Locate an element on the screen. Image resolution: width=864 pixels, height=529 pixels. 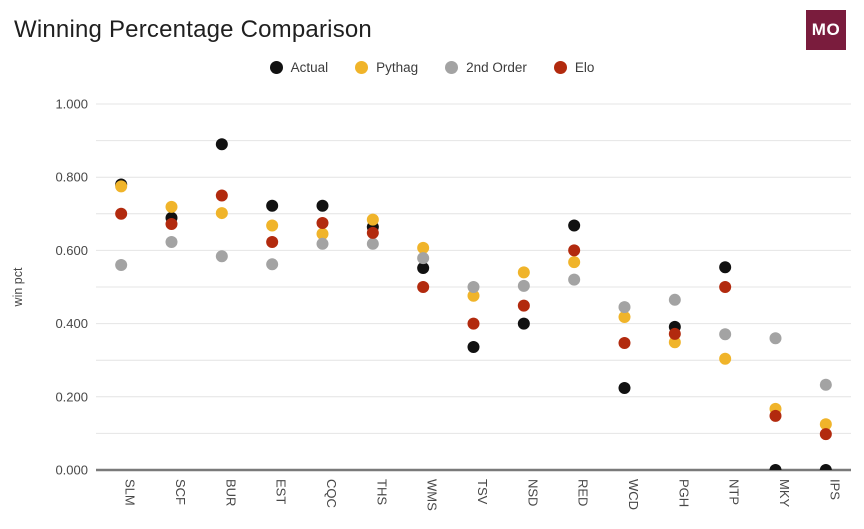
dot-elo-ths is located at coordinates (372, 232).